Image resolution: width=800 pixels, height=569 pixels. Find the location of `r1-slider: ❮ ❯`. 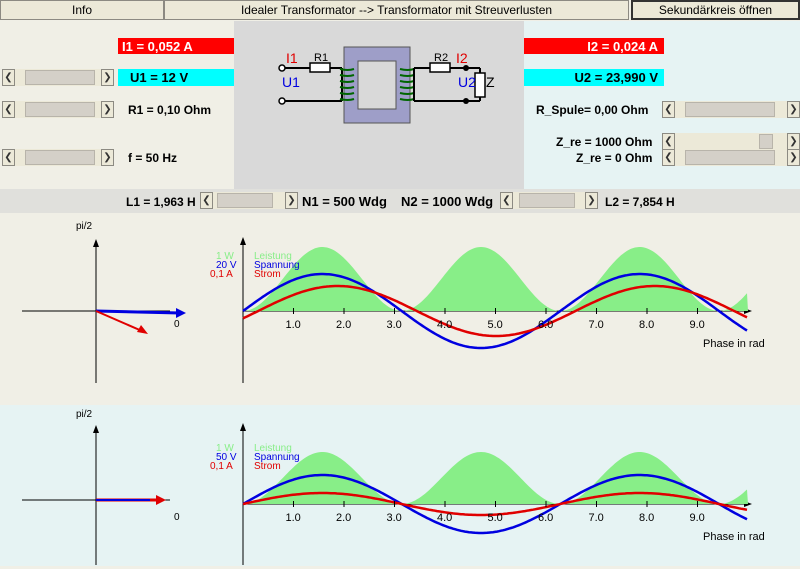

r1-slider: ❮ ❯ is located at coordinates (58, 109).